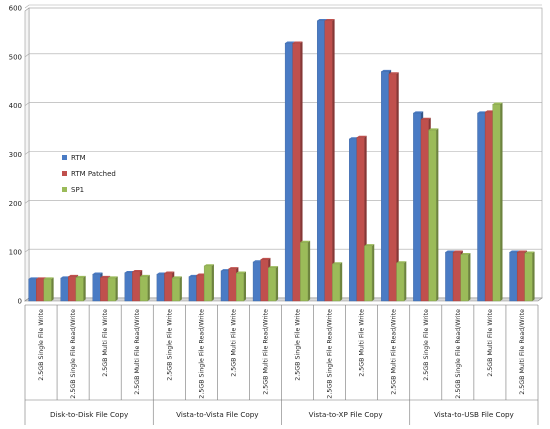 This screenshot has height=429, width=550. Describe the element at coordinates (15, 57) in the screenshot. I see `y-tick-label: 500` at that location.